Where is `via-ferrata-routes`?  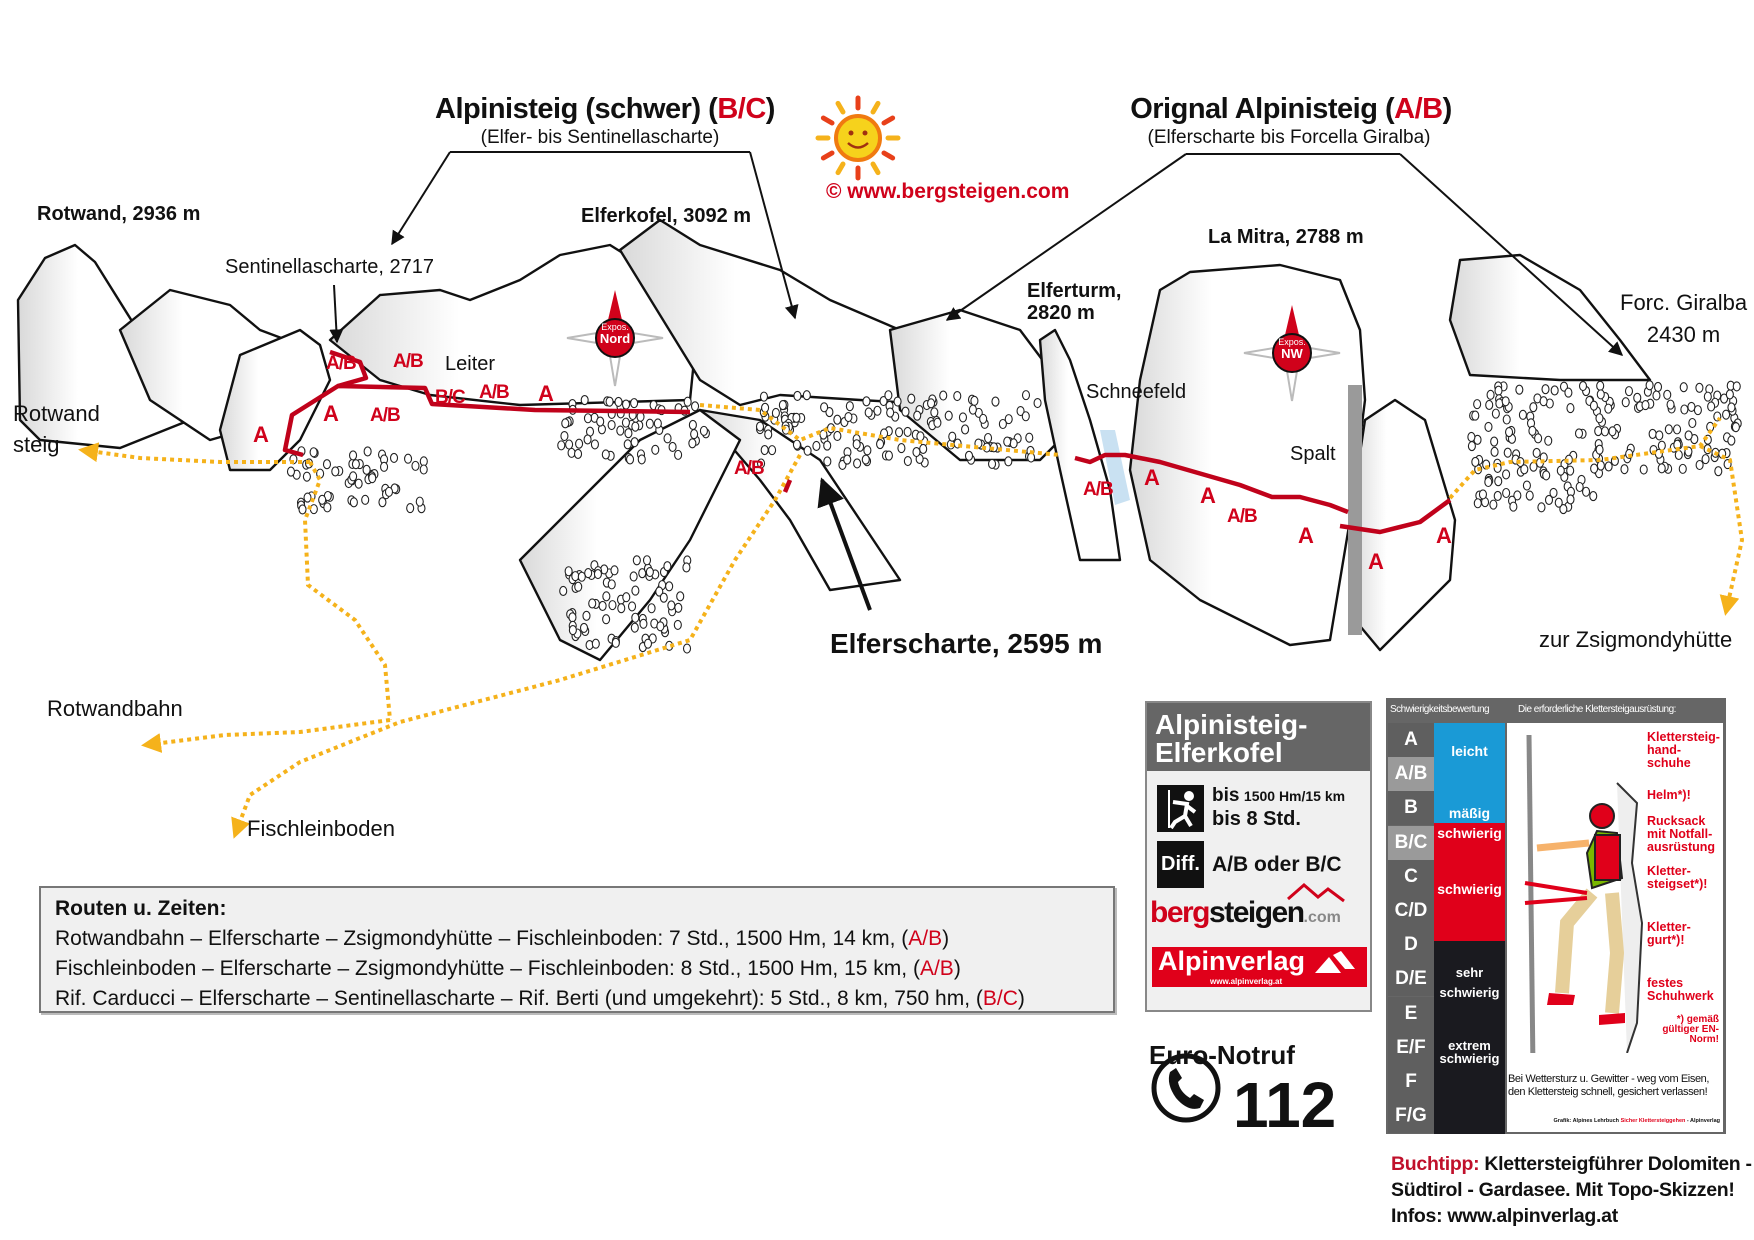
via-ferrata-routes is located at coordinates (867, 442).